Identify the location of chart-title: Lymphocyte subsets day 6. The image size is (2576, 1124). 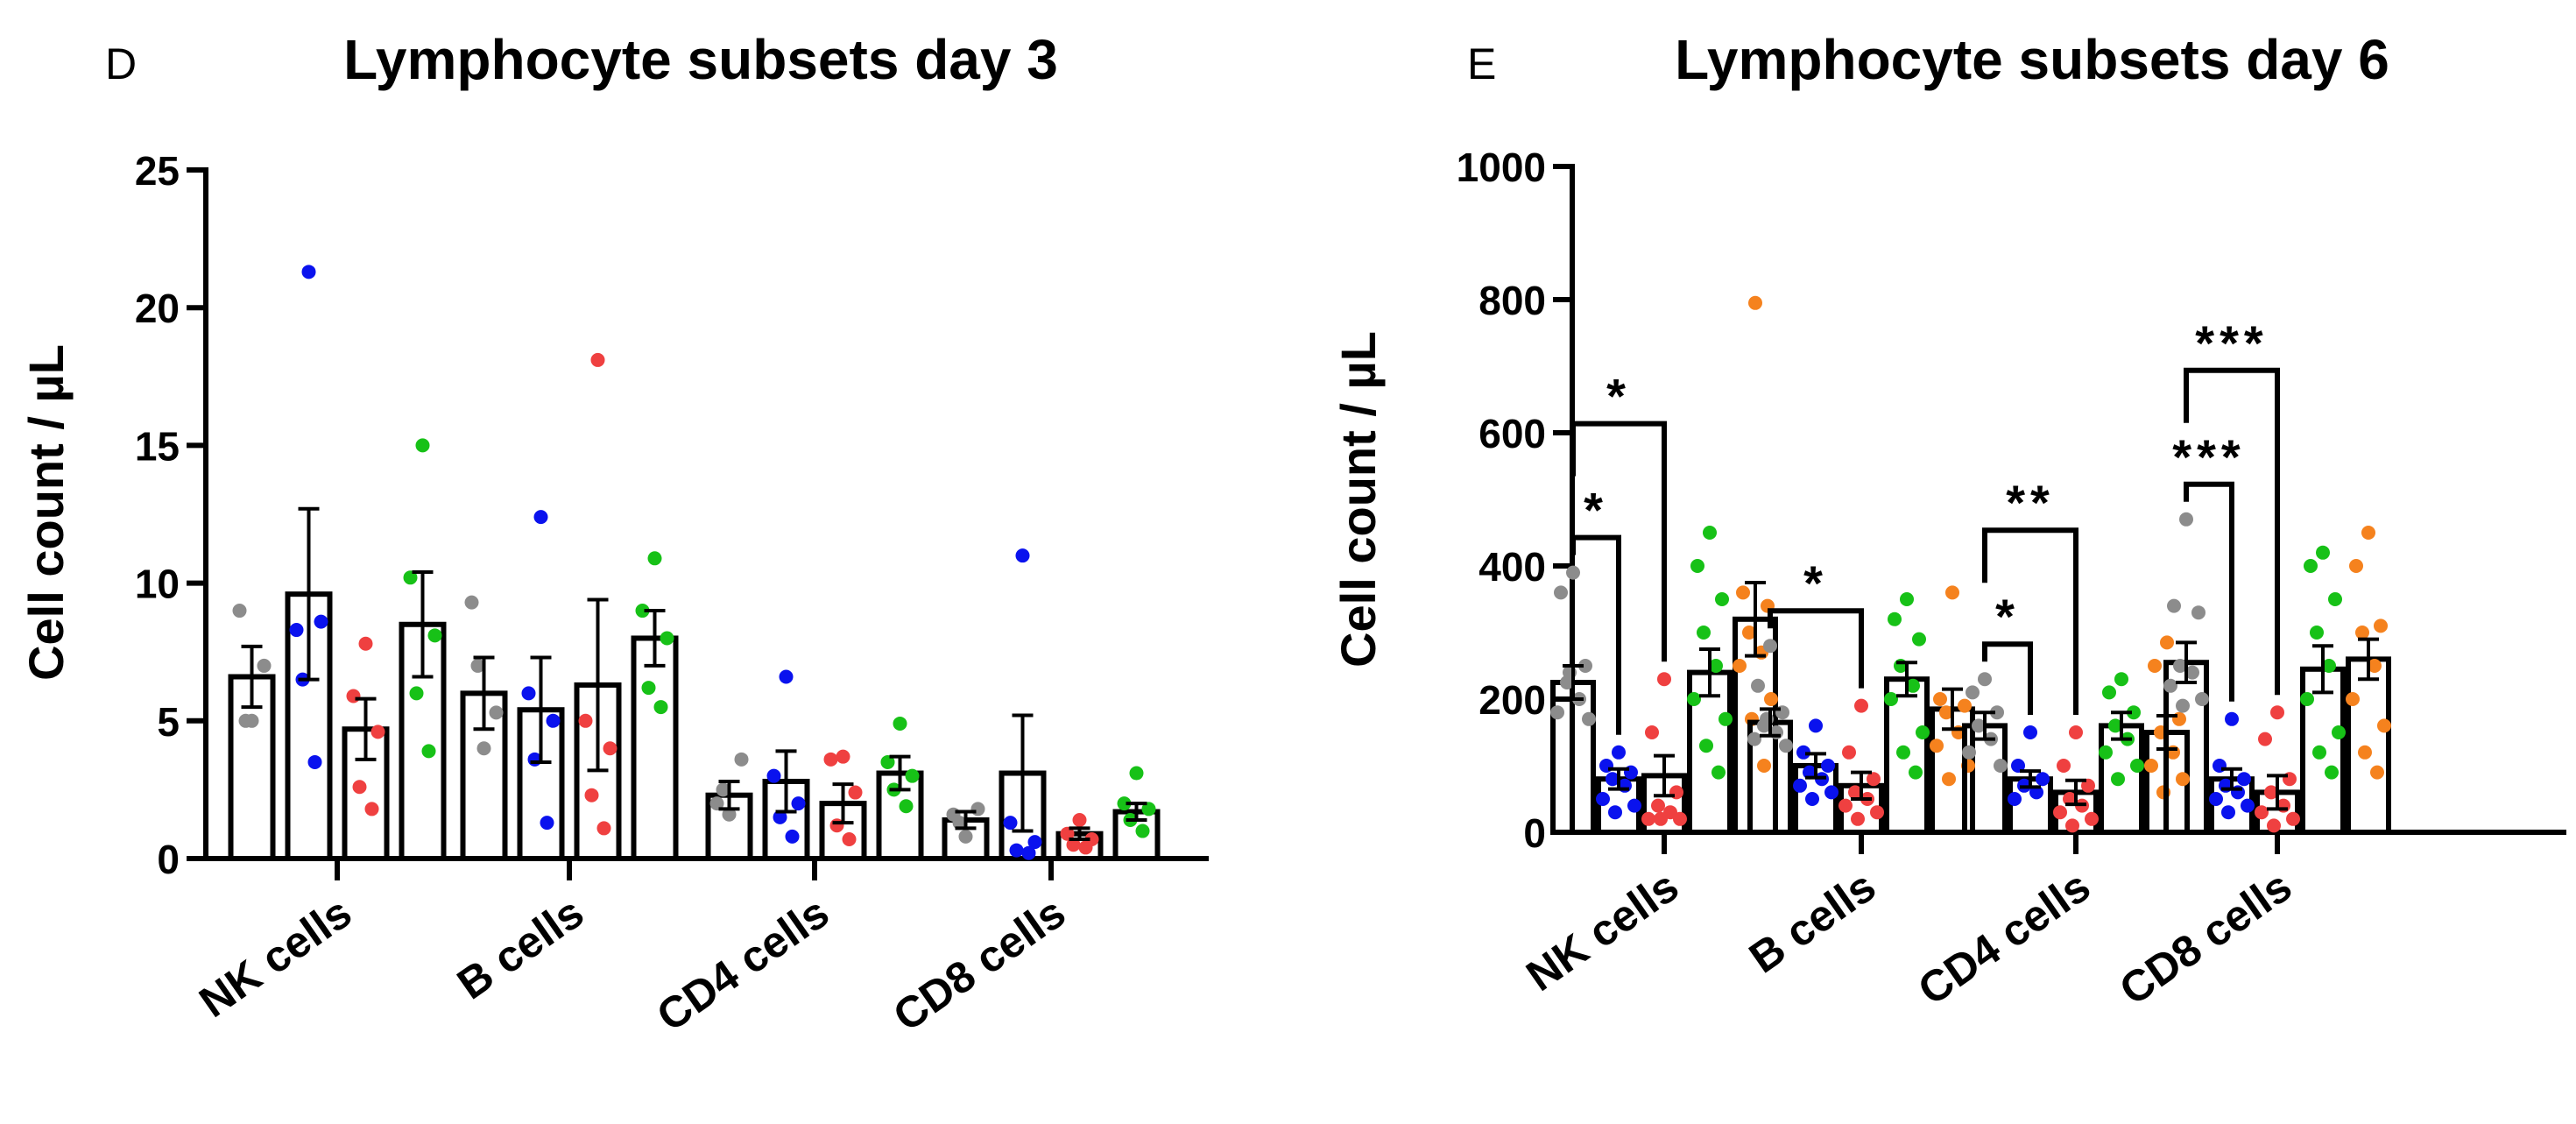
(2032, 60).